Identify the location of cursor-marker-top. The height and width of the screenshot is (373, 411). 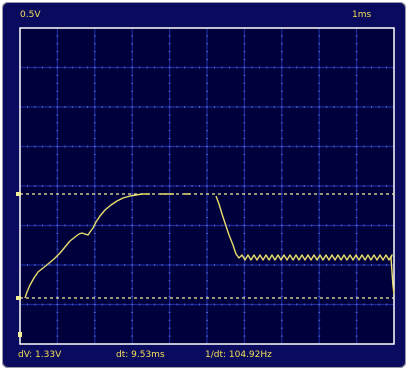
(18, 194).